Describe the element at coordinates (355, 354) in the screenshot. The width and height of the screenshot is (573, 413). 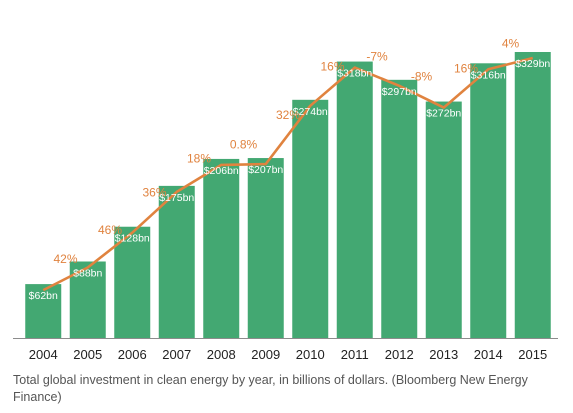
I see `x-tick-label: 2011` at that location.